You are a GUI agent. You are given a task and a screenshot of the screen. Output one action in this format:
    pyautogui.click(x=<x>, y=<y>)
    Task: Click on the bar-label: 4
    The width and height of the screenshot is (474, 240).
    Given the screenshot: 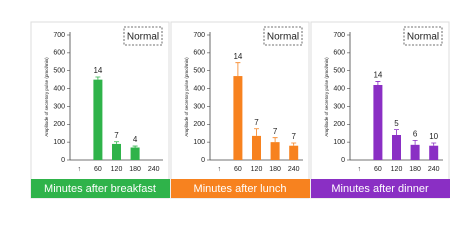 What is the action you would take?
    pyautogui.click(x=135, y=139)
    